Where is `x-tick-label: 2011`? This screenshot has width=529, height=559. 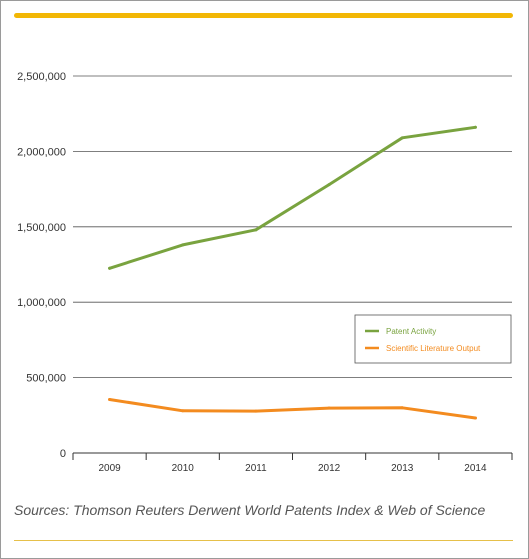 x-tick-label: 2011 is located at coordinates (256, 468).